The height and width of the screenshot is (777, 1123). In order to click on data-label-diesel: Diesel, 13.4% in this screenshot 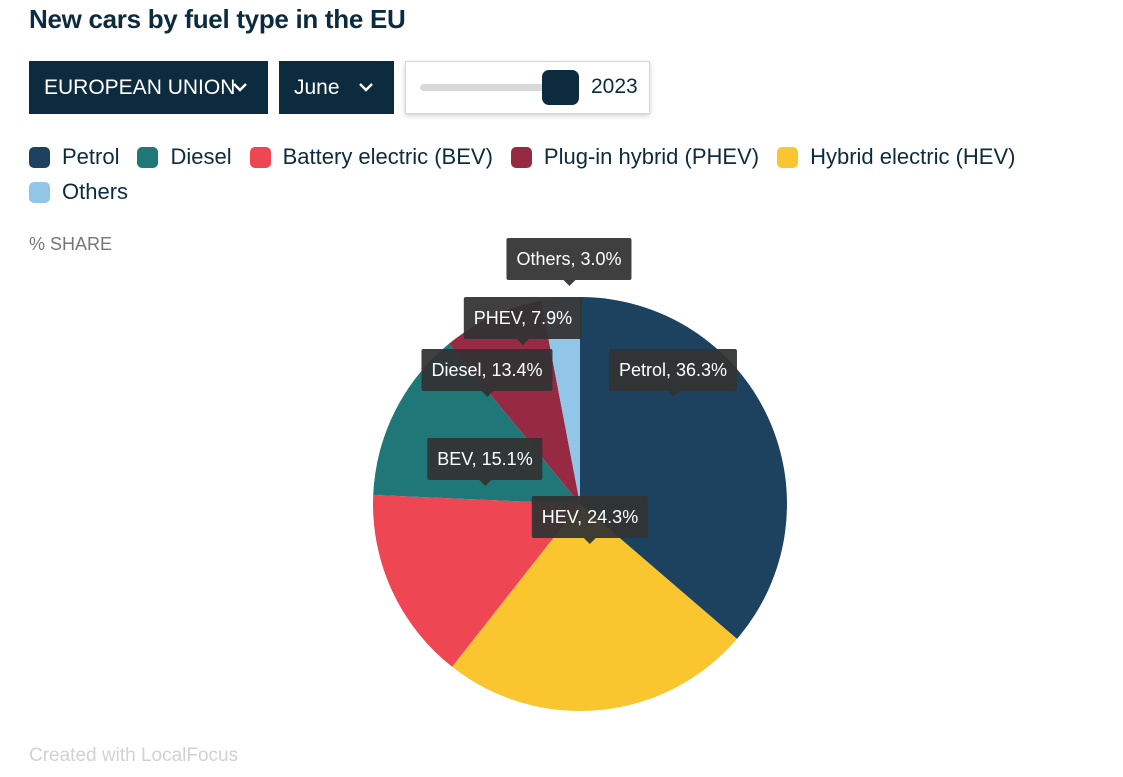, I will do `click(487, 373)`.